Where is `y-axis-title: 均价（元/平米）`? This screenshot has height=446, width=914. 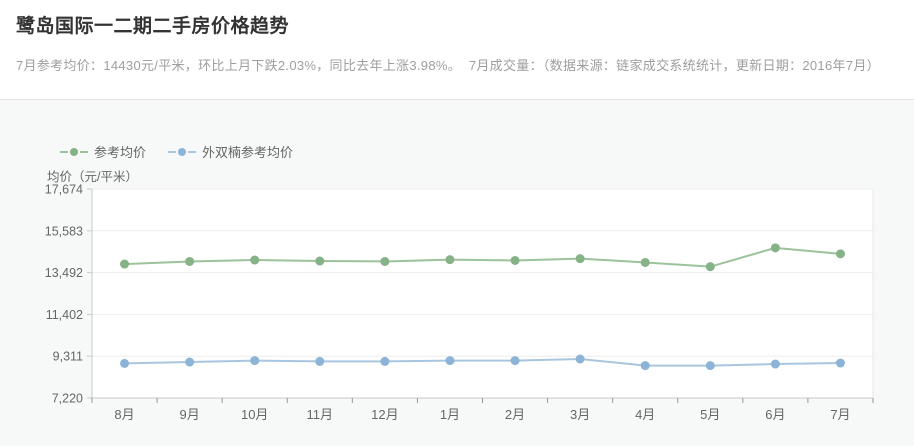 y-axis-title: 均价（元/平米） is located at coordinates (92, 177).